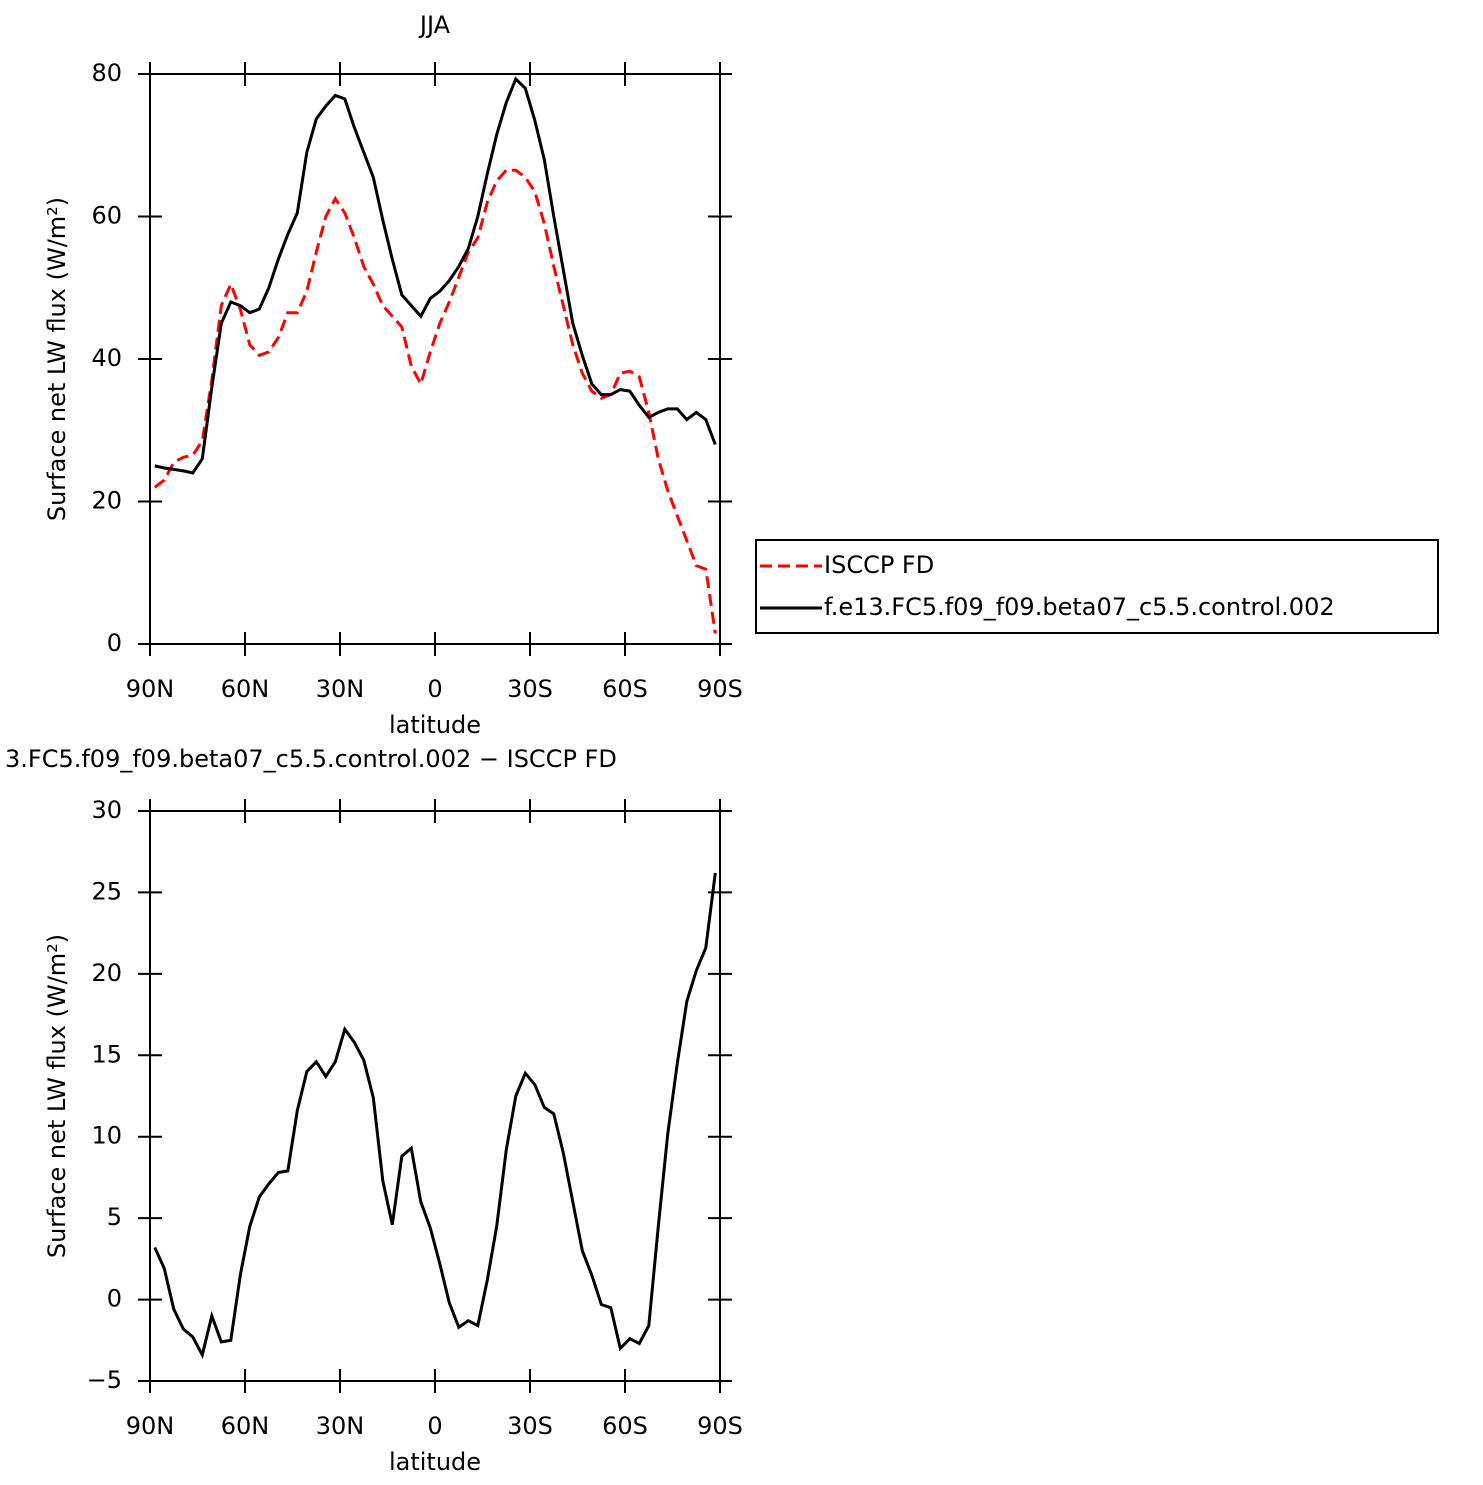 The image size is (1483, 1485). What do you see at coordinates (106, 1054) in the screenshot?
I see `y-tick-label: 15` at bounding box center [106, 1054].